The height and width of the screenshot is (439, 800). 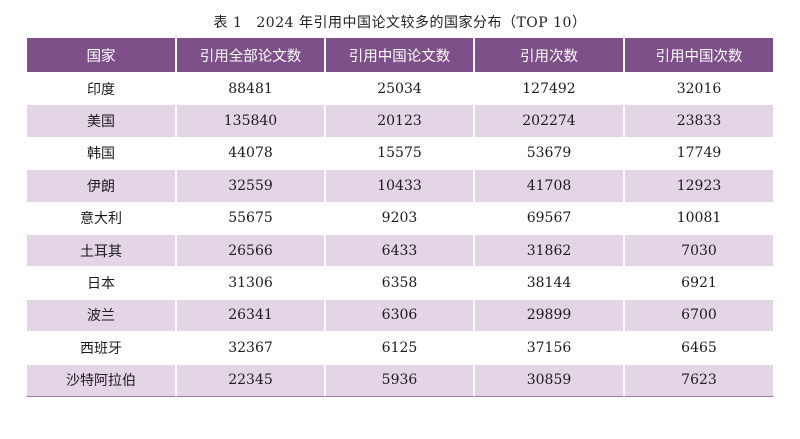 What do you see at coordinates (699, 55) in the screenshot?
I see `header-china-citation-count: 引用中国次数` at bounding box center [699, 55].